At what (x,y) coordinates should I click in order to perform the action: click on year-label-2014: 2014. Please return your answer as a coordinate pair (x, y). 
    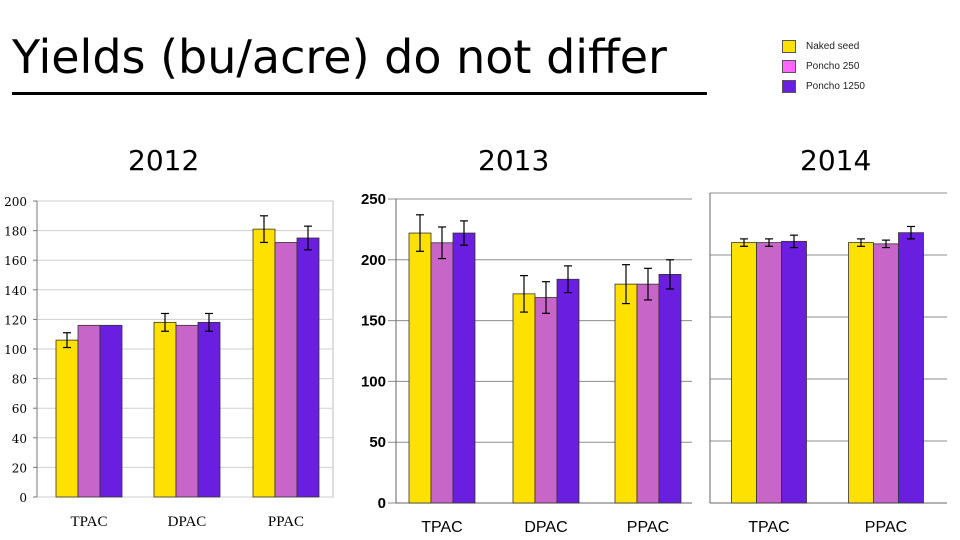
    Looking at the image, I should click on (836, 160).